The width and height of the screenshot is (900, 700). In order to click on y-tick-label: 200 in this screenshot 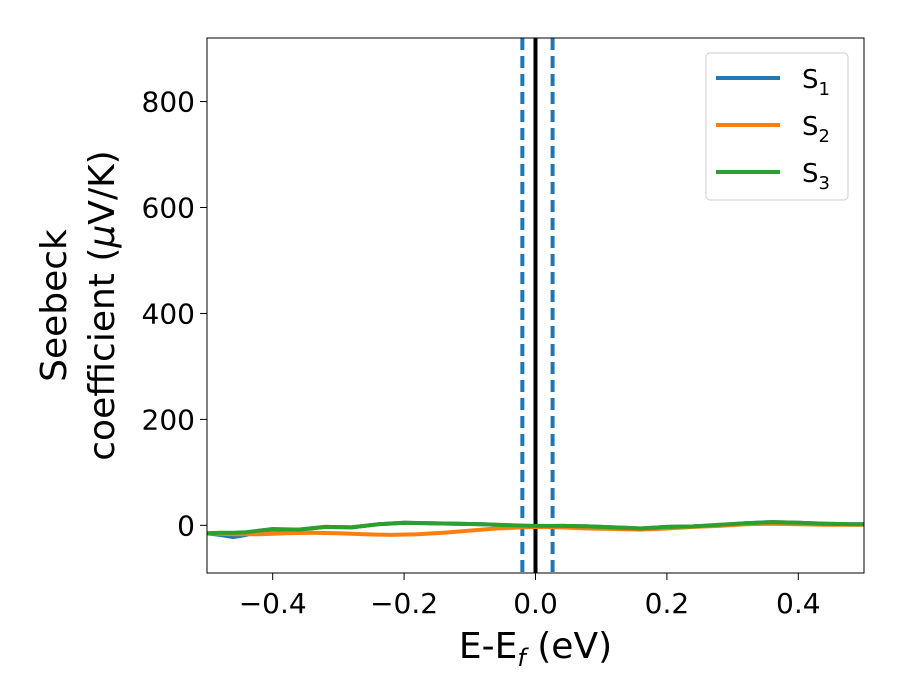, I will do `click(168, 419)`.